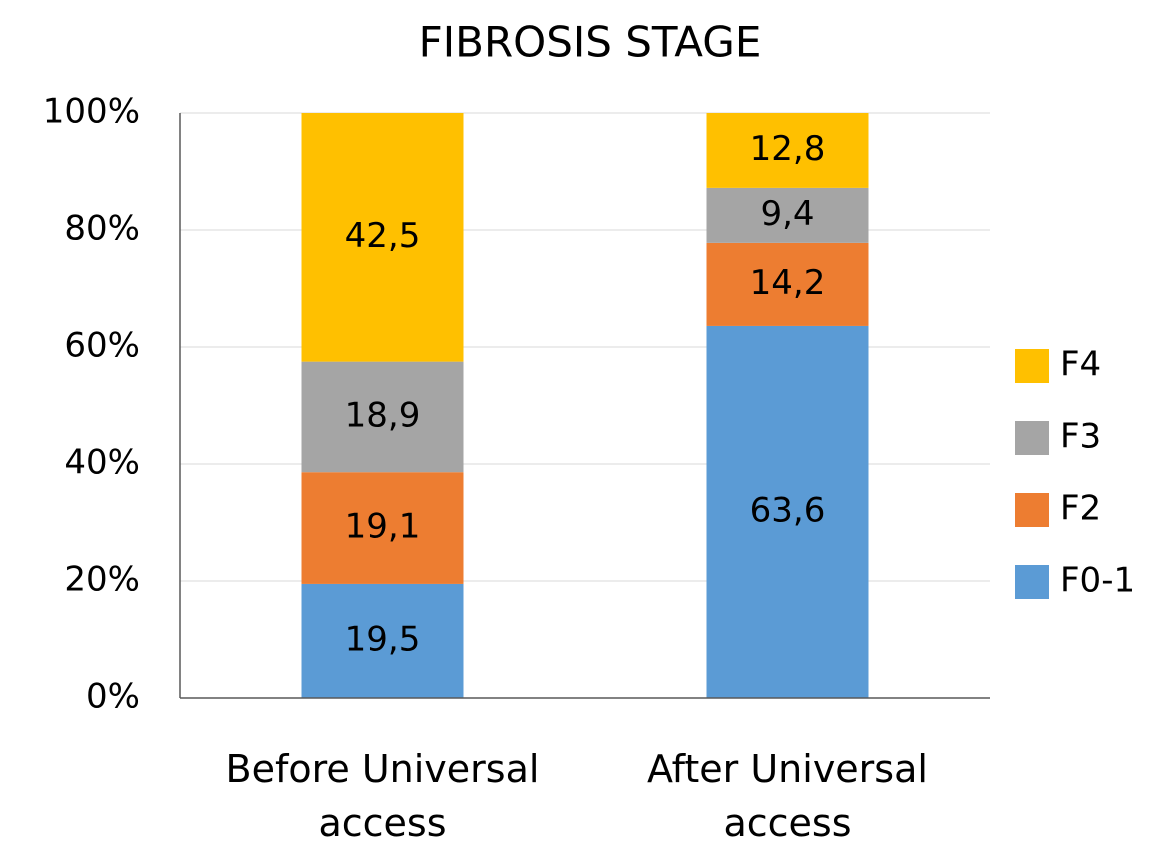 Image resolution: width=1159 pixels, height=848 pixels. I want to click on y-tick-label: 60%, so click(102, 346).